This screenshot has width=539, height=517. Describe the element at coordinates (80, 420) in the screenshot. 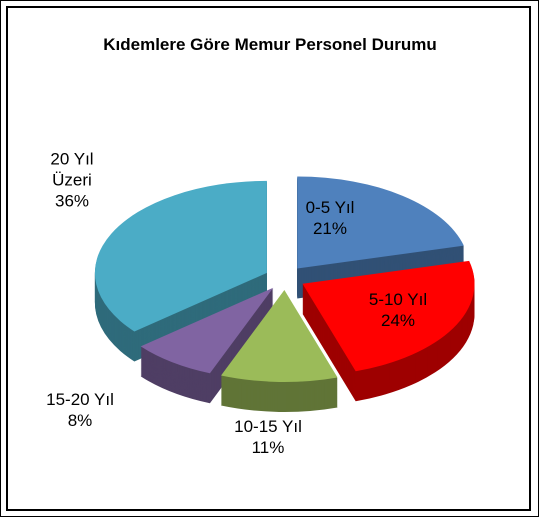

I see `percent-label: 8%` at that location.